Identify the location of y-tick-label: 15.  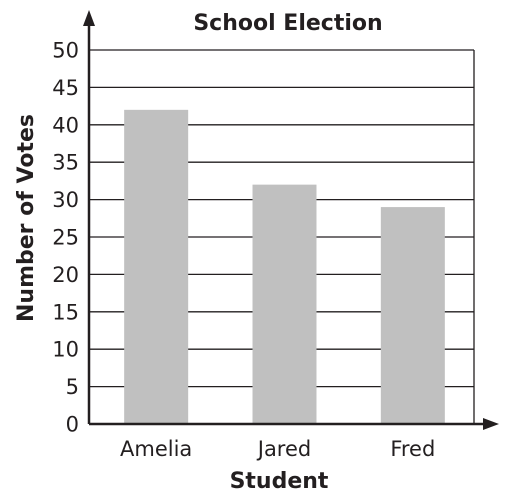
(65, 312).